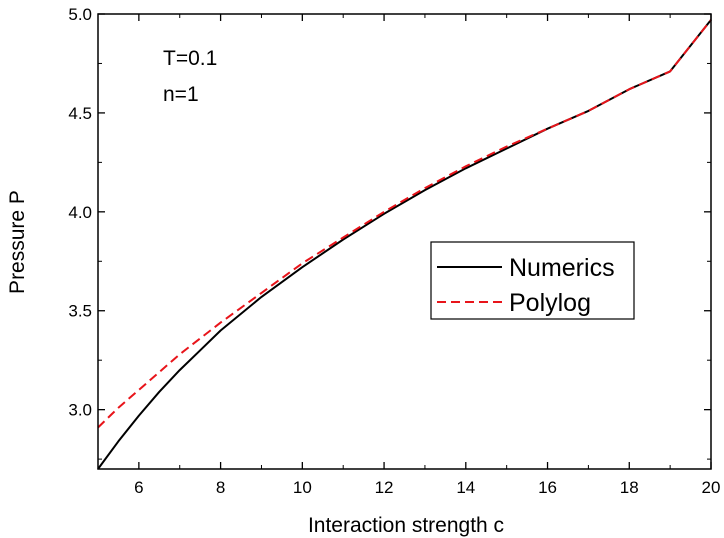 The height and width of the screenshot is (538, 724). What do you see at coordinates (406, 525) in the screenshot?
I see `x-axis-label: Interaction strength c` at bounding box center [406, 525].